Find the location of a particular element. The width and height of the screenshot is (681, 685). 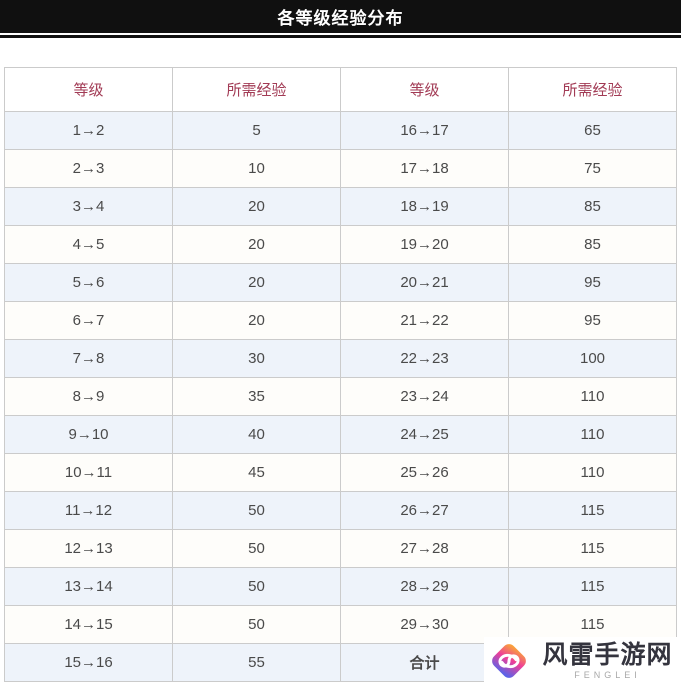

level-range-cell: 21→22 is located at coordinates (424, 320).